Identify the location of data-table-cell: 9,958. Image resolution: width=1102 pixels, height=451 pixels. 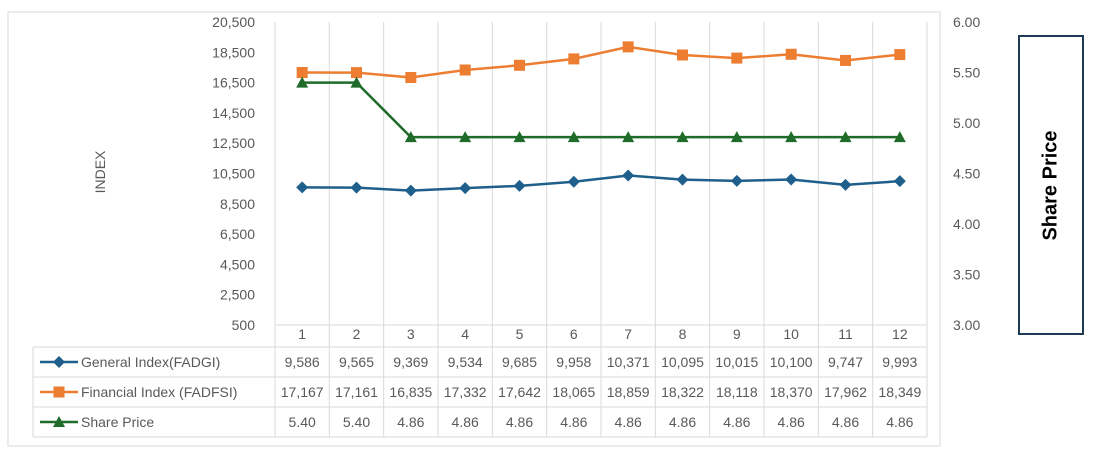
(573, 362).